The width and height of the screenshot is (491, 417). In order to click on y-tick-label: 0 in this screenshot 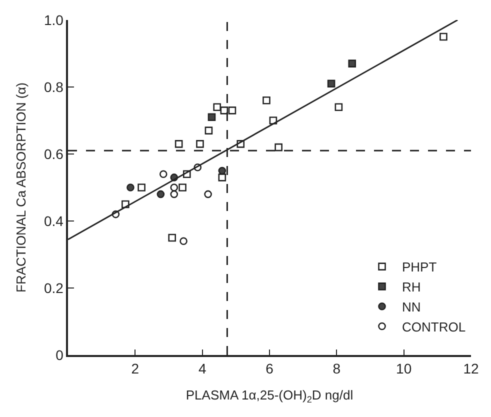, I will do `click(60, 354)`.